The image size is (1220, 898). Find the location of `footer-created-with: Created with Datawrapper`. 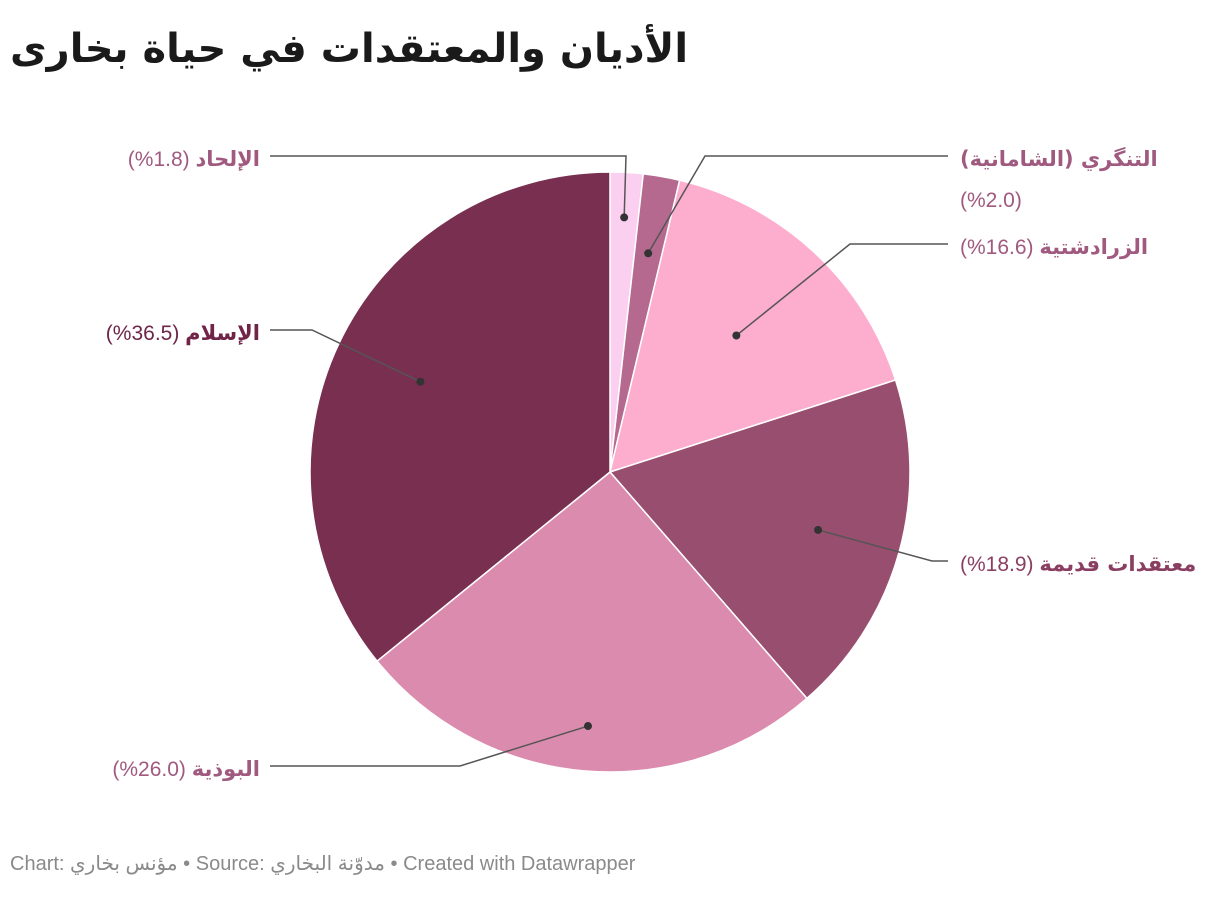

footer-created-with: Created with Datawrapper is located at coordinates (519, 864).